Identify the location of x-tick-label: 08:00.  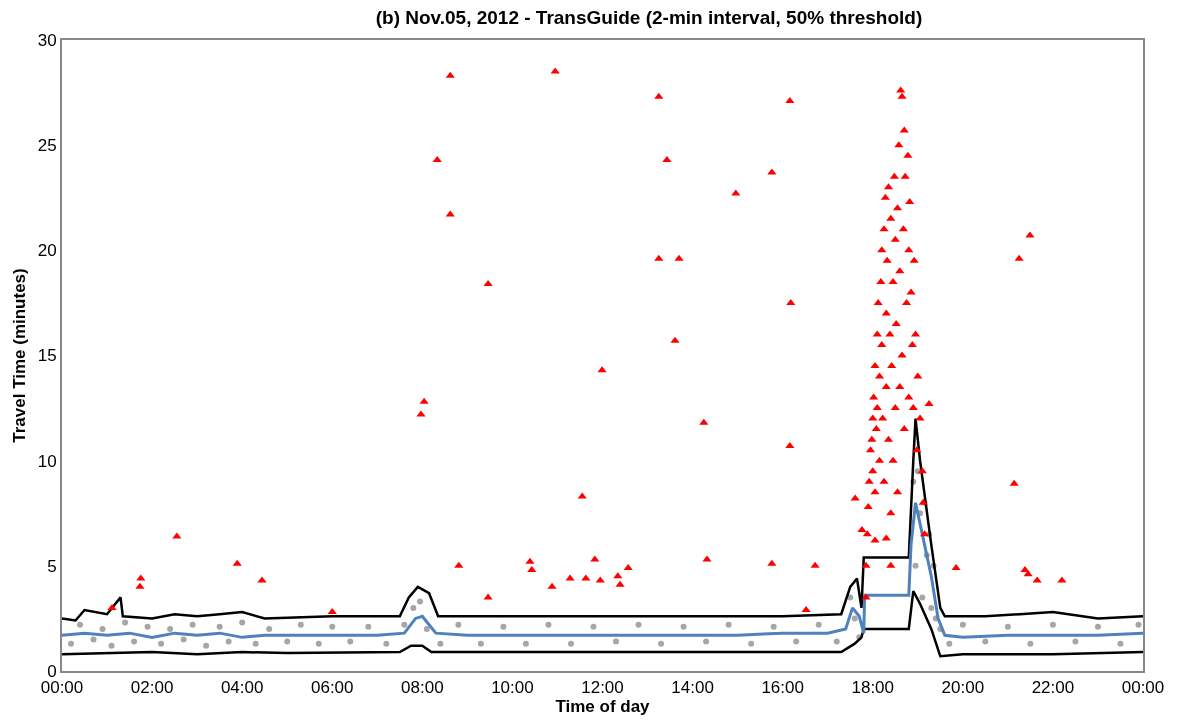
(422, 688).